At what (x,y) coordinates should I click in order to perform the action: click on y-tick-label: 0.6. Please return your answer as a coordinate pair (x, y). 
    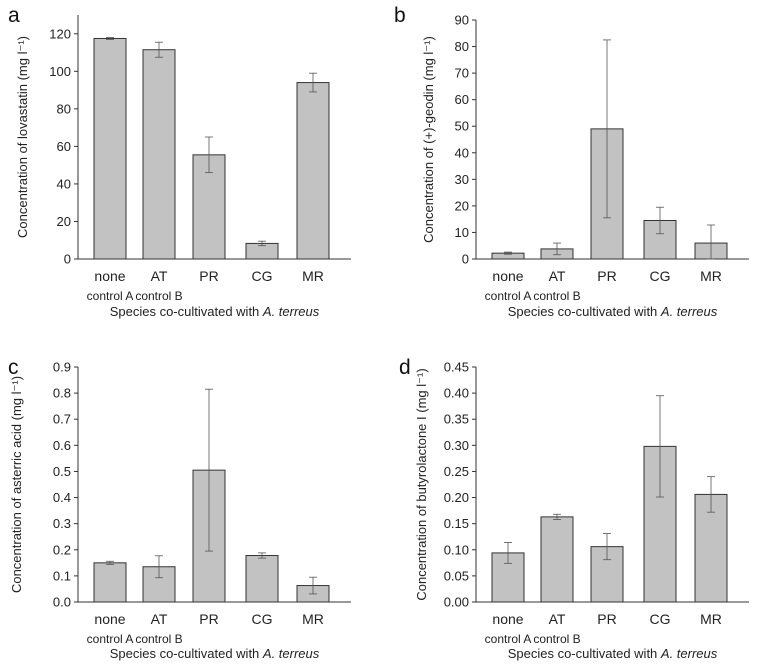
    Looking at the image, I should click on (62, 445).